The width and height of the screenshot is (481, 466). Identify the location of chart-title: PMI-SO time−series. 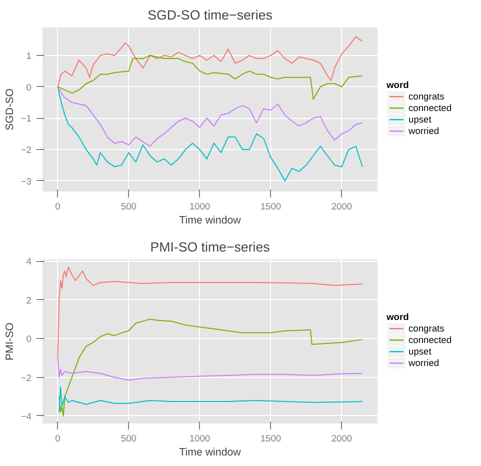
(210, 247).